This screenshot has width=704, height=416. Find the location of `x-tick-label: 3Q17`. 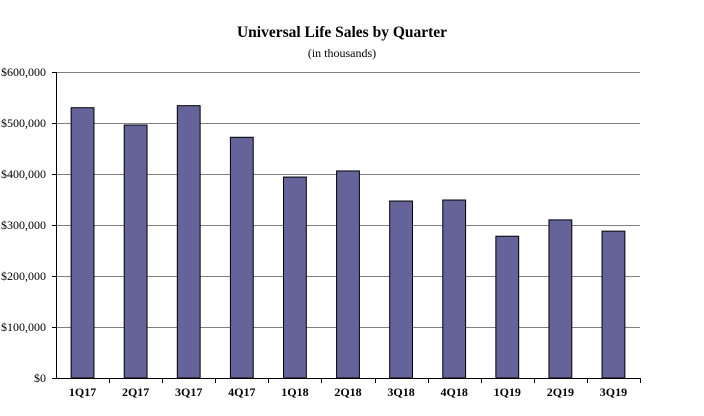

x-tick-label: 3Q17 is located at coordinates (188, 392).